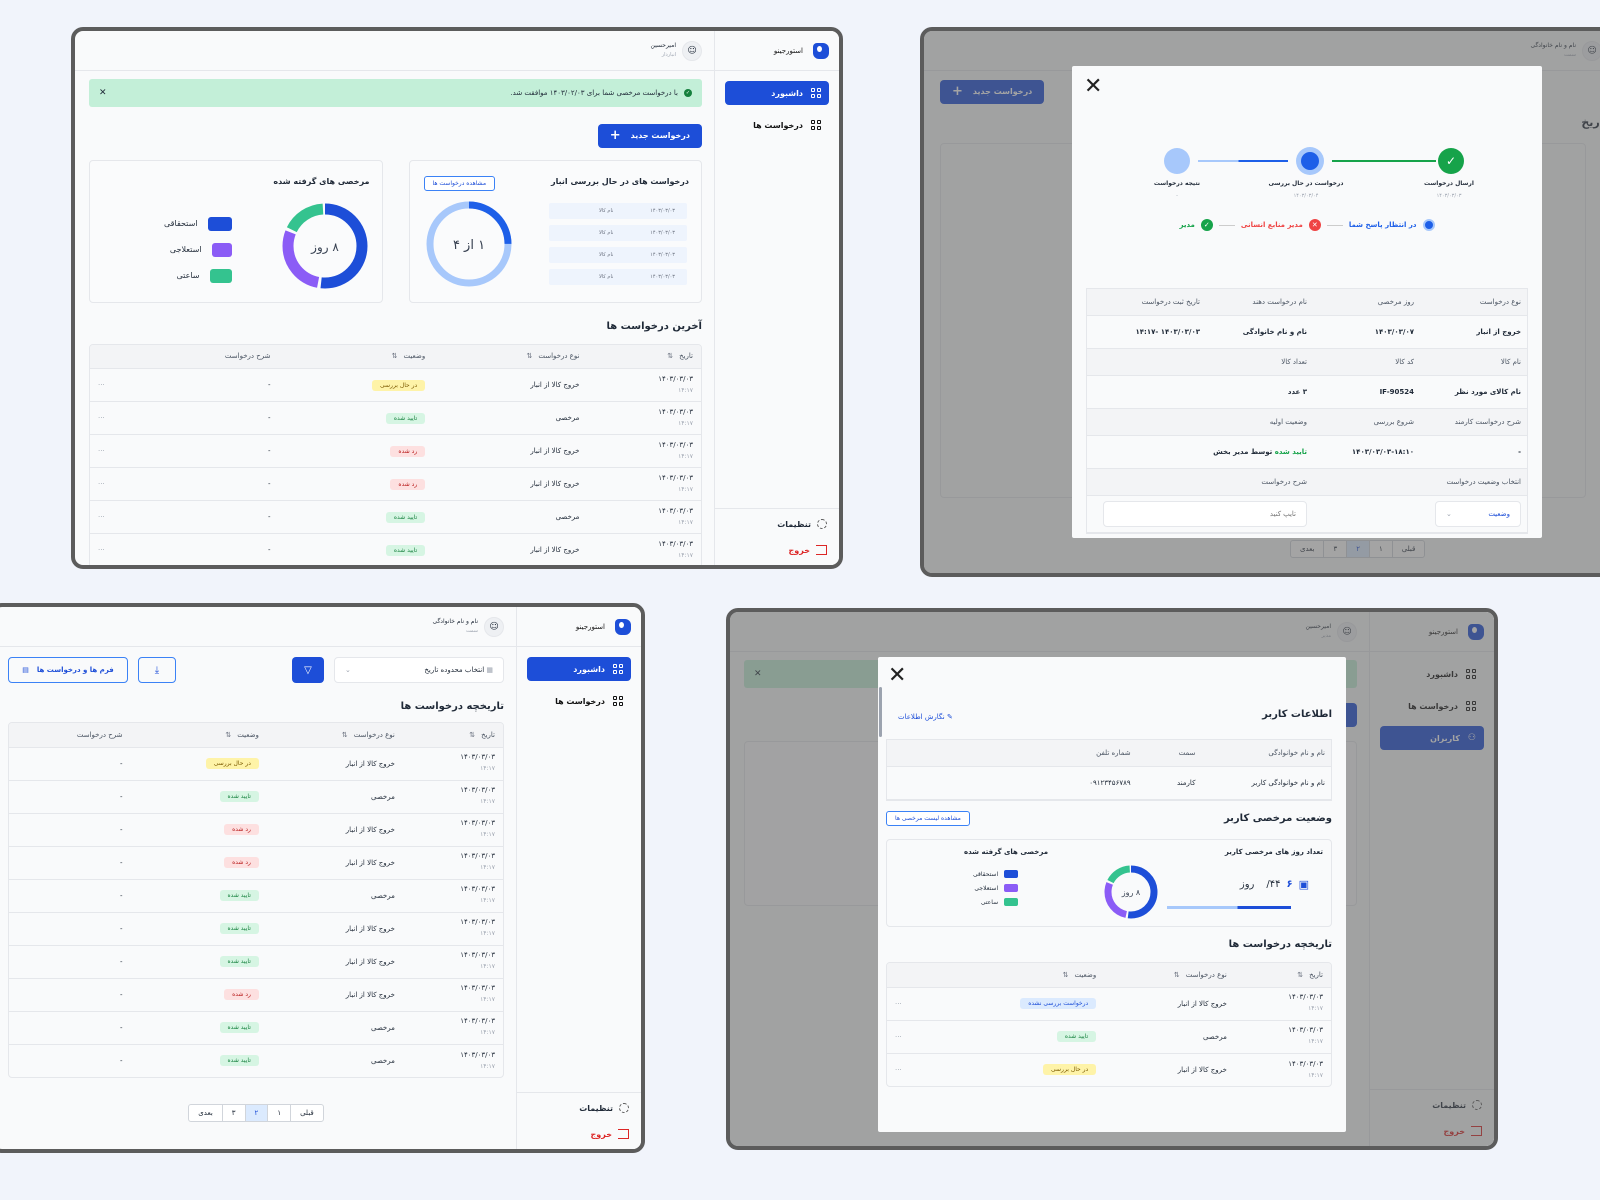 The height and width of the screenshot is (1200, 1600). I want to click on date-range-select: ▦ انتخاب محدوده تاریخ ⌄, so click(419, 670).